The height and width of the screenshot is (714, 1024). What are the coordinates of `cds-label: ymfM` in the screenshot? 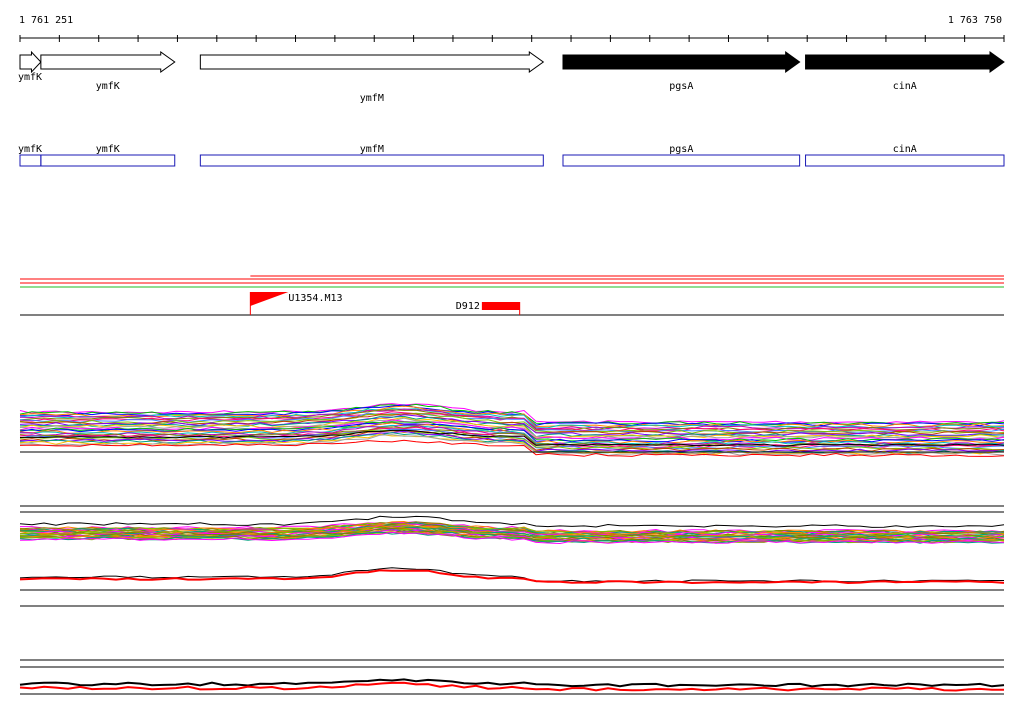 It's located at (372, 149).